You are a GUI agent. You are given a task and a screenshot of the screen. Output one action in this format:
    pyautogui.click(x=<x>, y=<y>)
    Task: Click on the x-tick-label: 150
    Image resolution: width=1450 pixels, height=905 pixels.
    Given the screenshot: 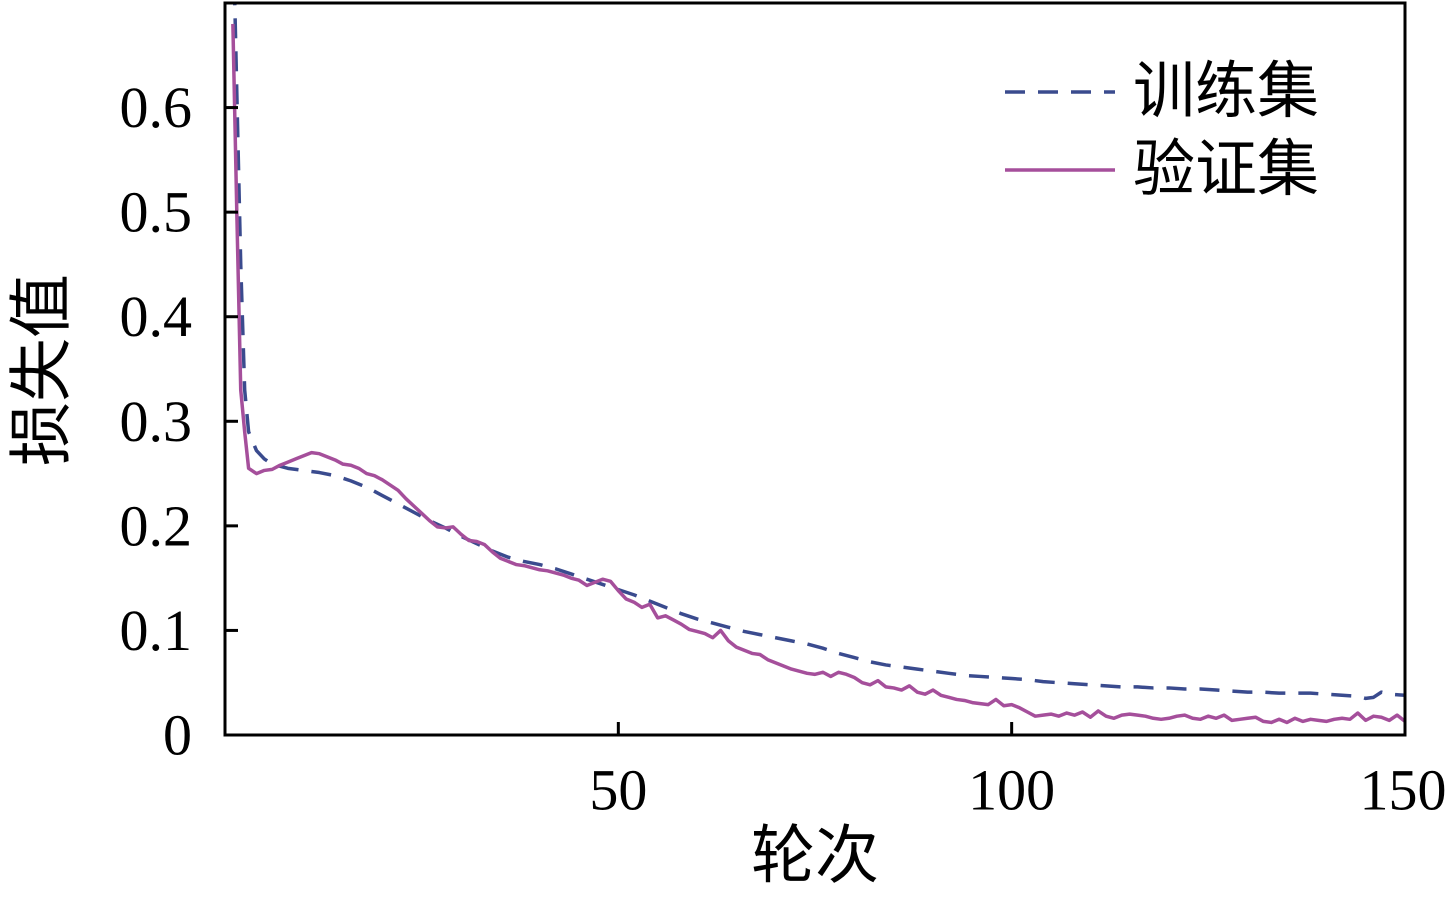 What is the action you would take?
    pyautogui.click(x=1403, y=790)
    